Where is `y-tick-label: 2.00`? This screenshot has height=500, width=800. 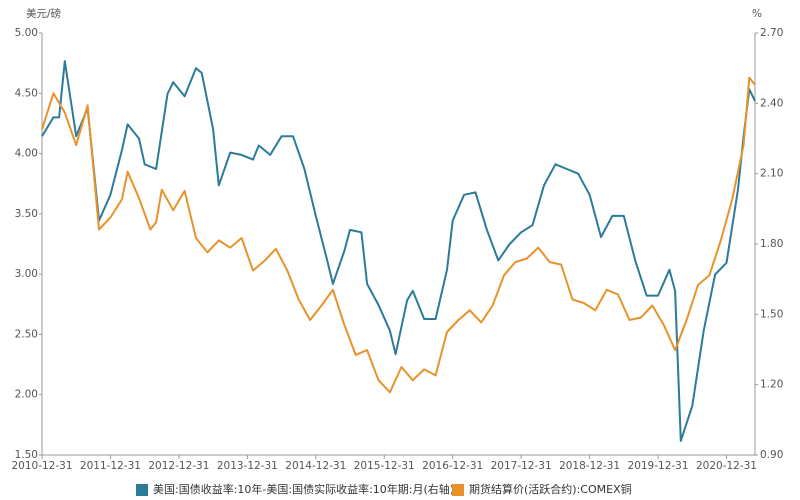 y-tick-label: 2.00 is located at coordinates (26, 395).